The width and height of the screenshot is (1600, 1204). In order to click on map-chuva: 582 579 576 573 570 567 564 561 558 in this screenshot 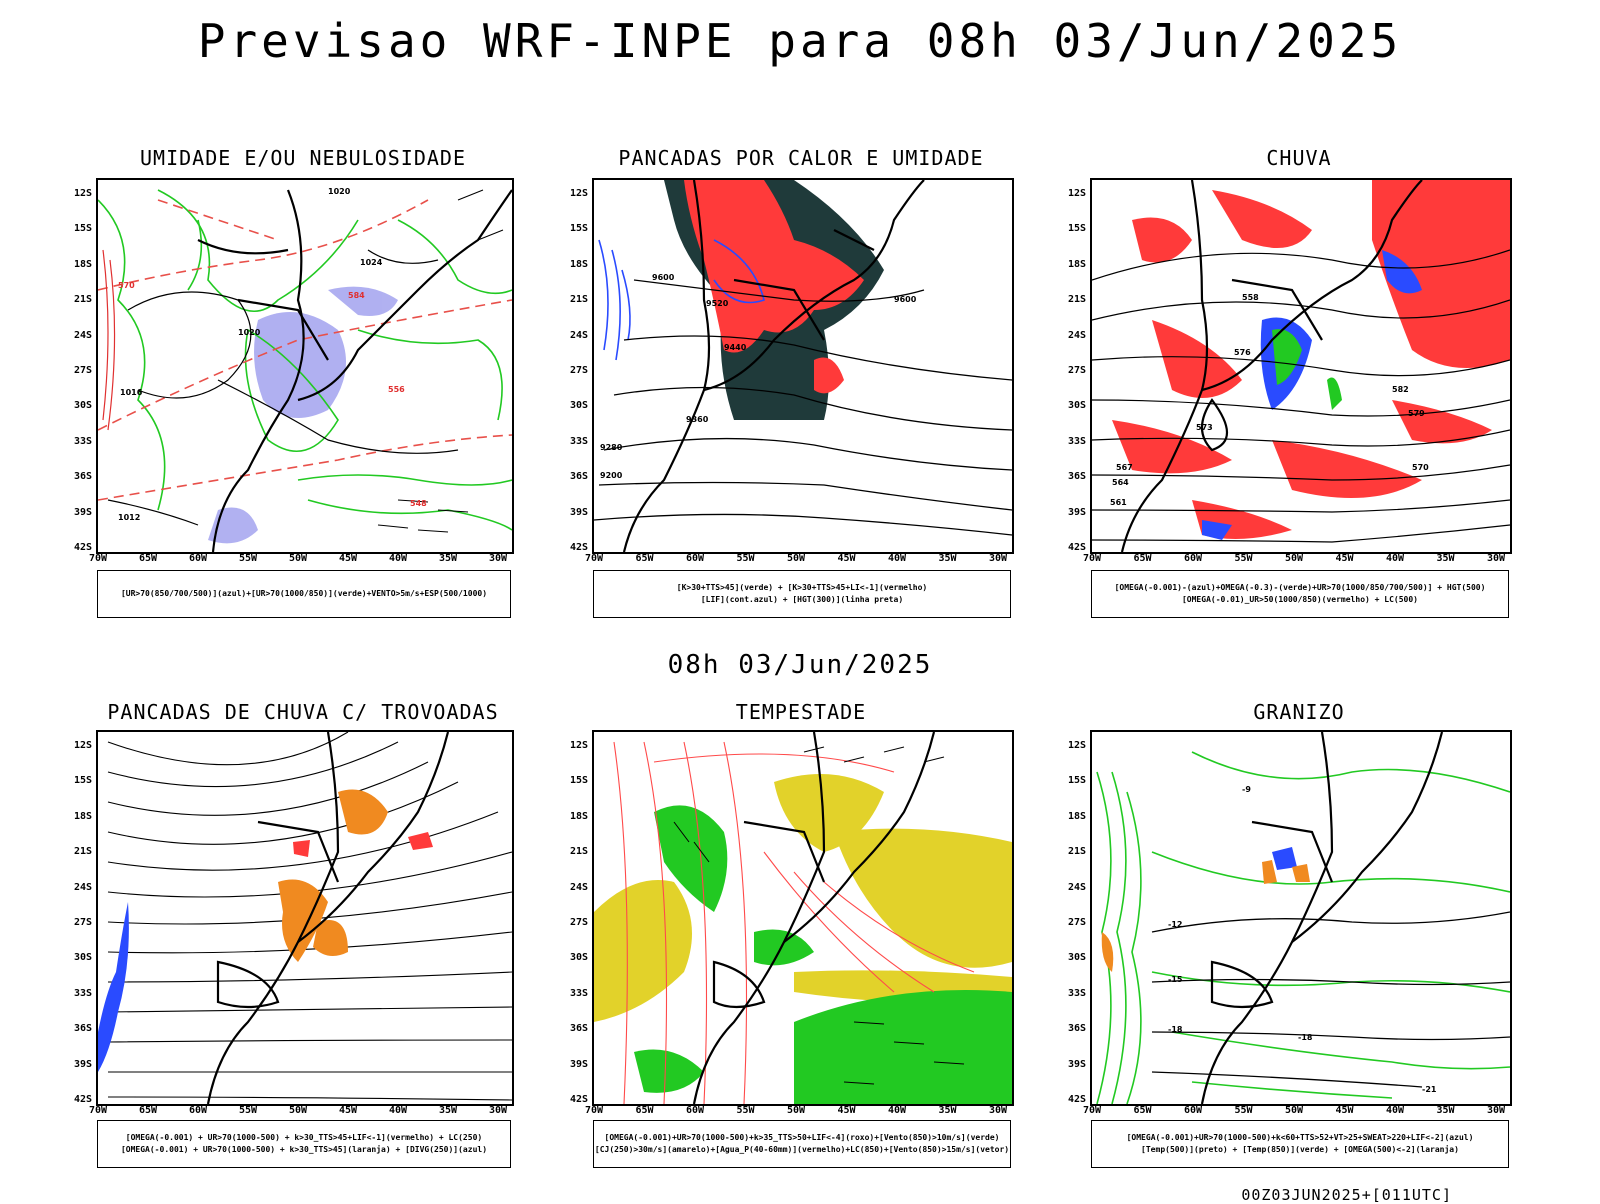, I will do `click(1301, 366)`.